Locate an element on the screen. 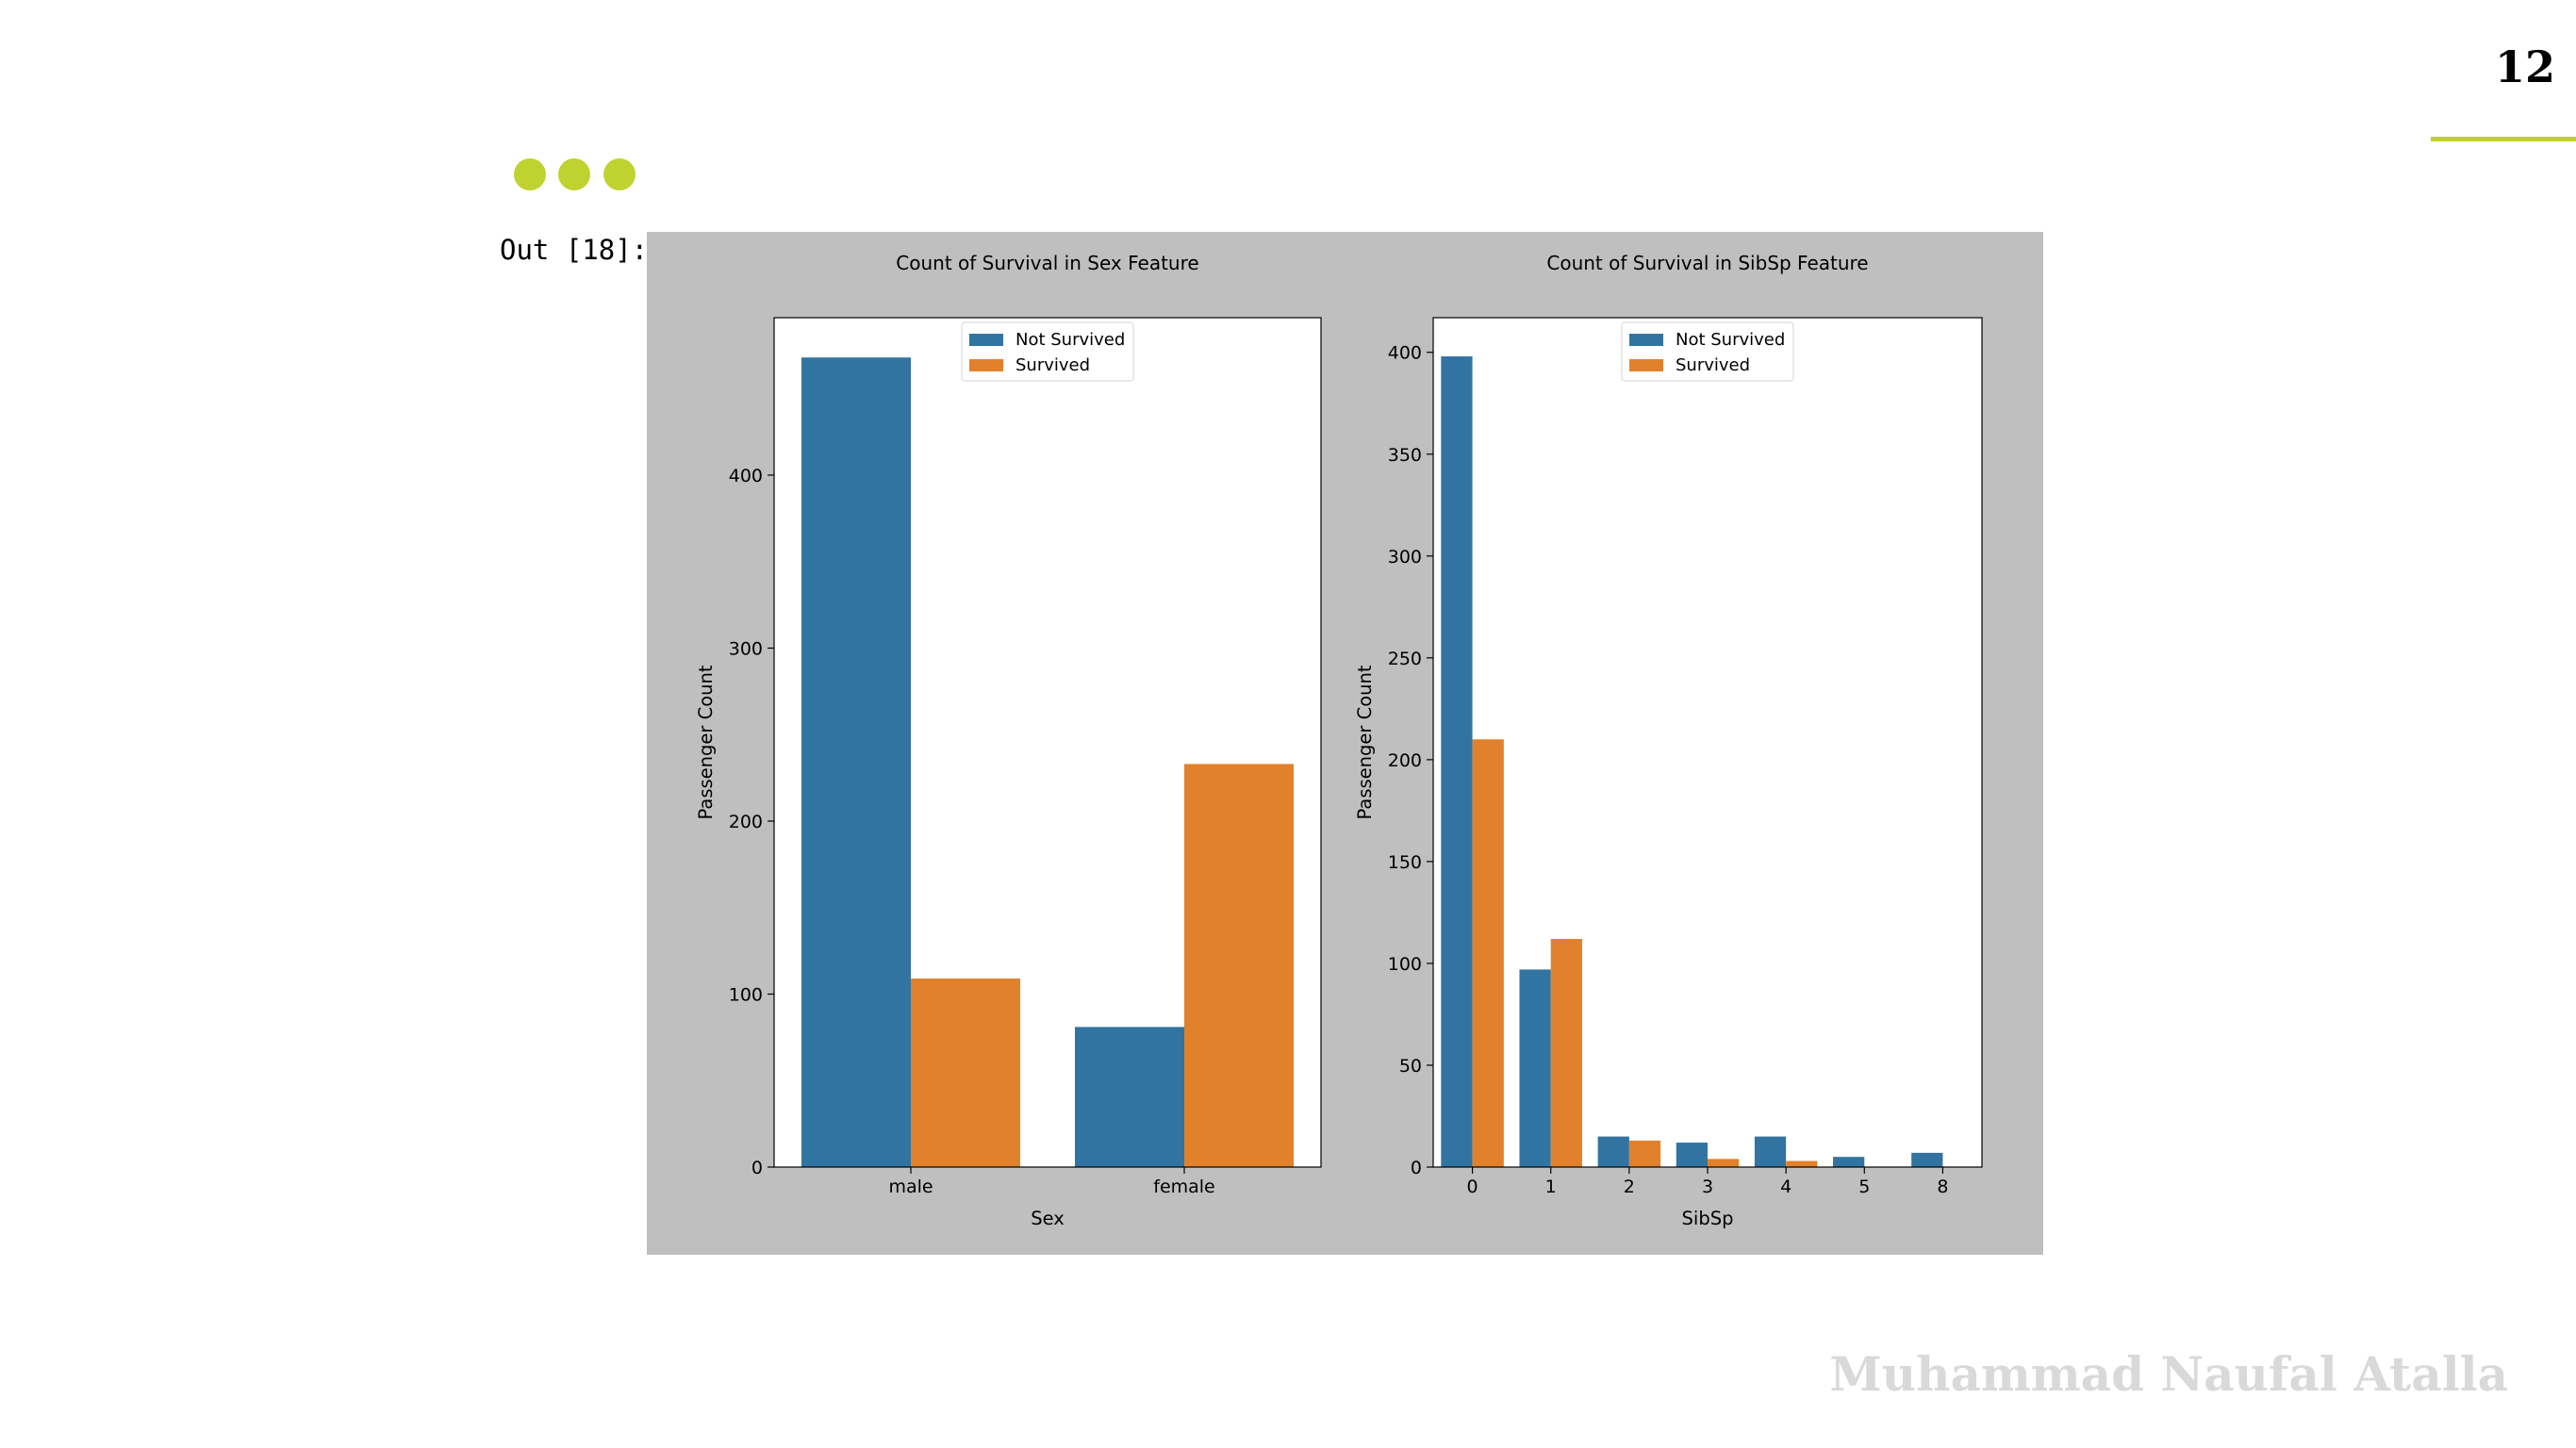 This screenshot has height=1448, width=2576. plot-frame is located at coordinates (1047, 742).